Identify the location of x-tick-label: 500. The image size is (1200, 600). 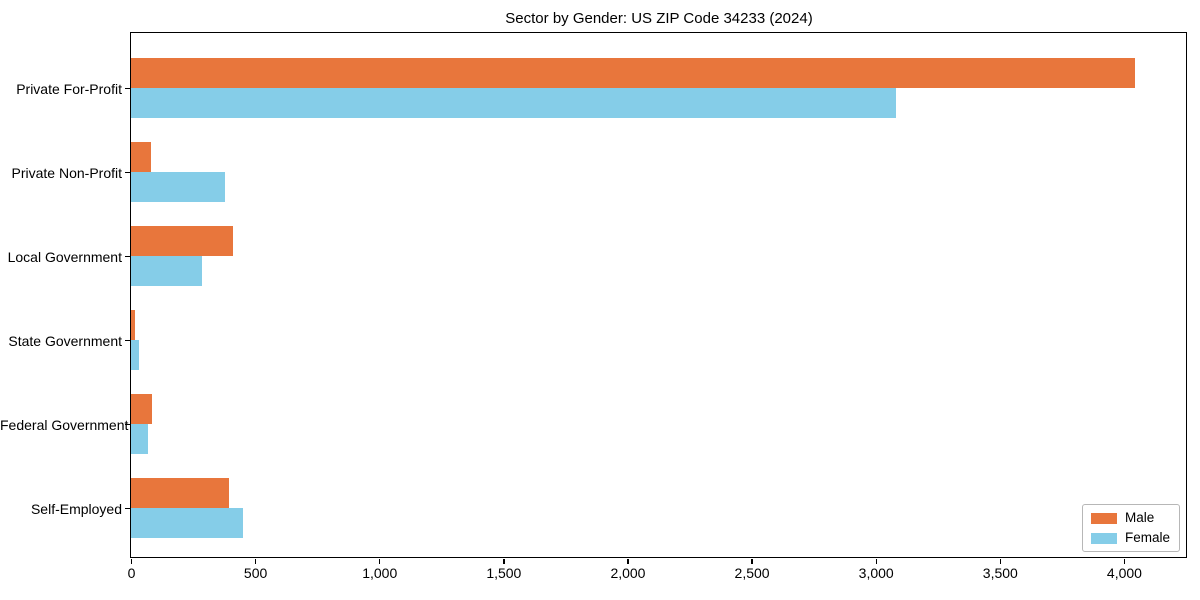
(255, 573).